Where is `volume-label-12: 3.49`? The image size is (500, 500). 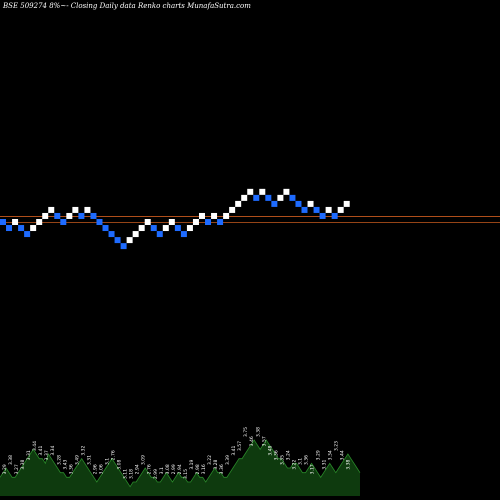 volume-label-12: 3.49 is located at coordinates (77, 460).